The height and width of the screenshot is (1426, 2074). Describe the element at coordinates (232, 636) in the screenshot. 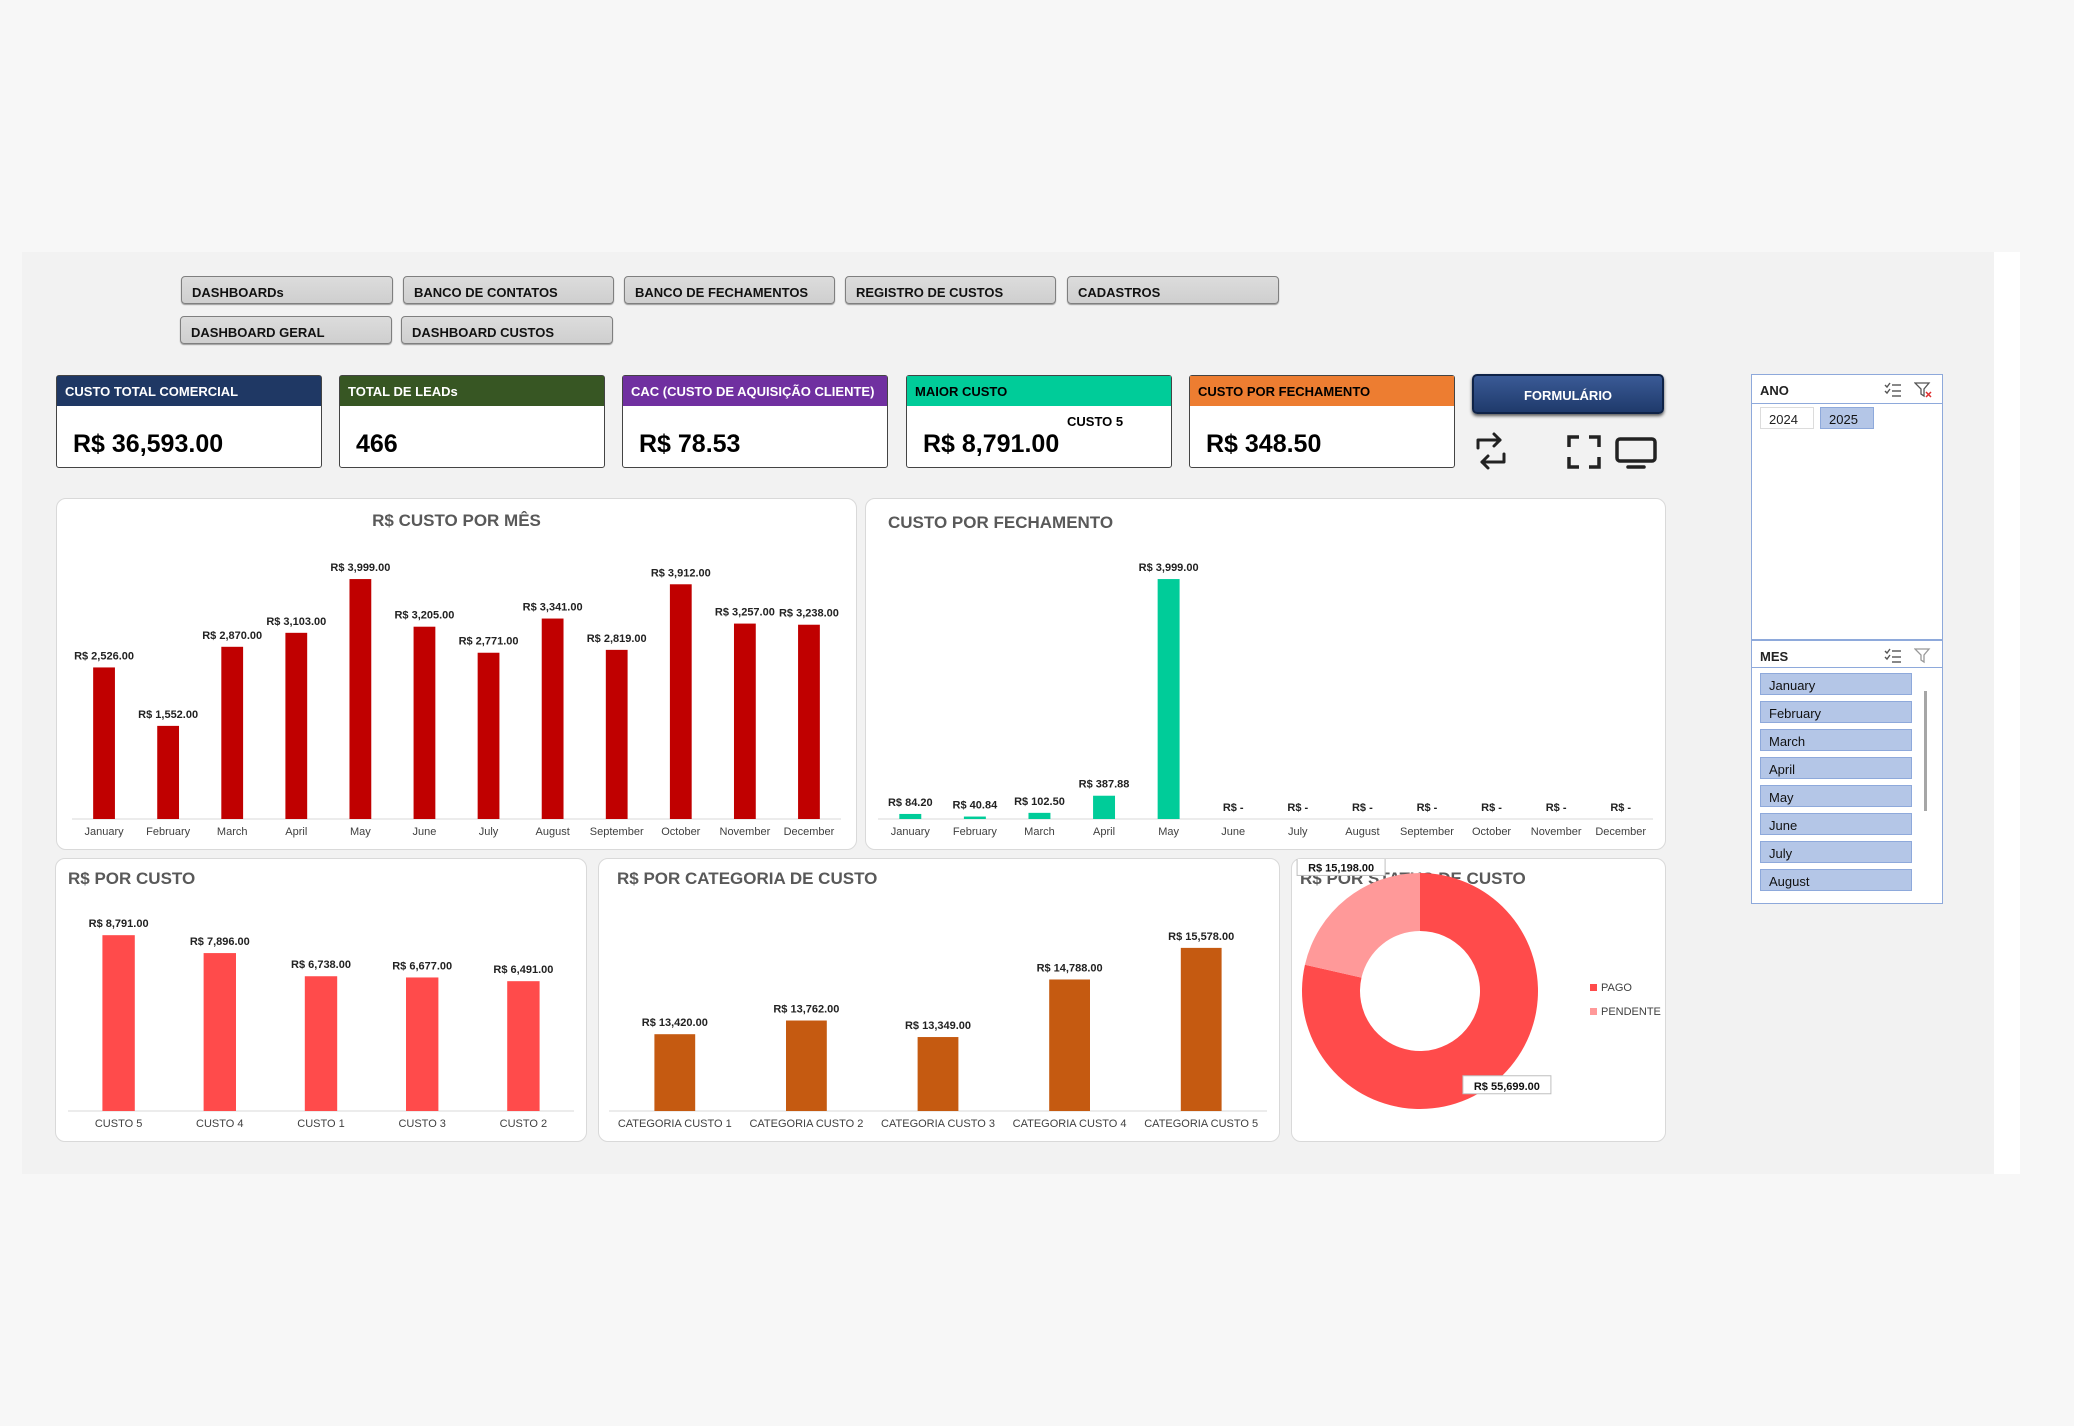

I see `data-label: R$ 2,870.00` at that location.